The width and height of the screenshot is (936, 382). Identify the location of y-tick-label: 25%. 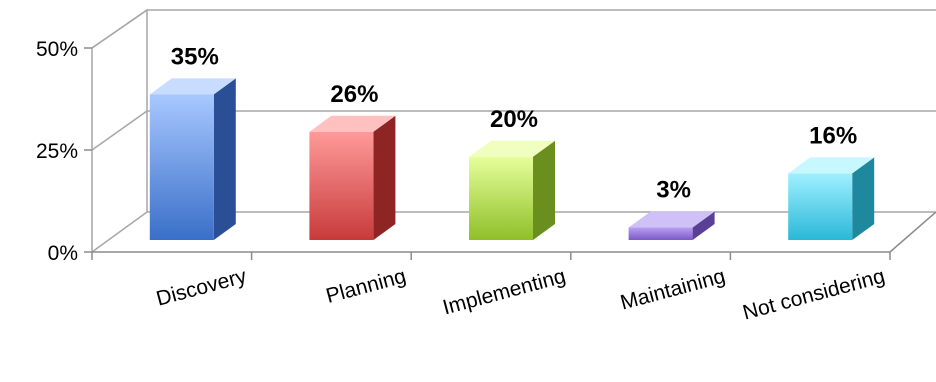
(57, 151).